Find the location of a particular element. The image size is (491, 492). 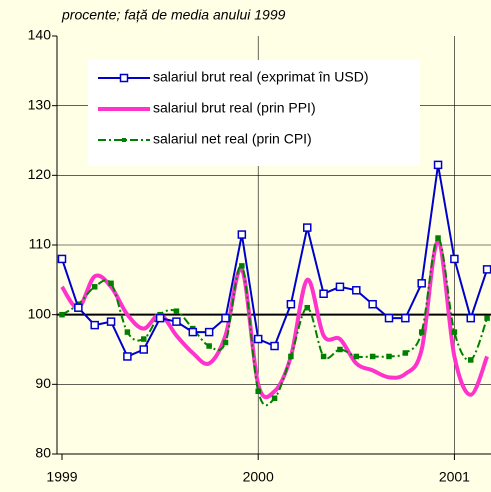

y-tick-label: 120 is located at coordinates (40, 174).